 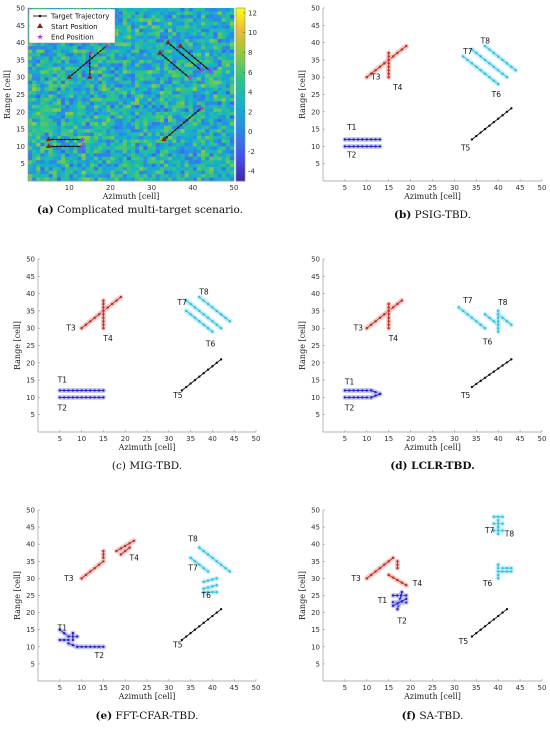 I want to click on end-position-marker: ★, so click(x=189, y=77).